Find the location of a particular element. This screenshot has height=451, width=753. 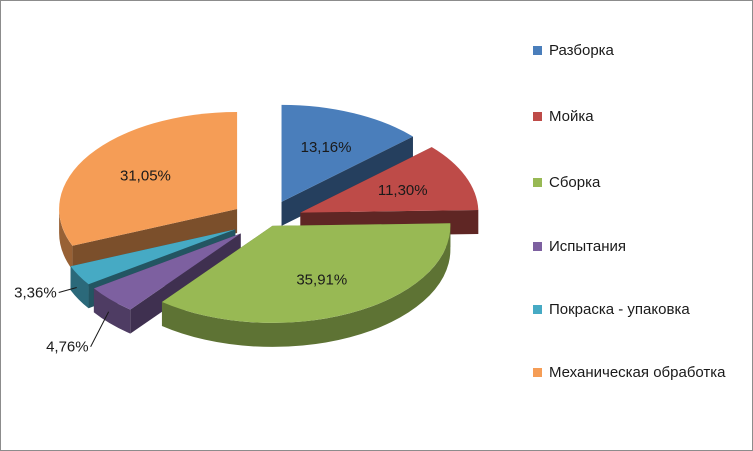

legend-item-ispytaniya: Испытания is located at coordinates (636, 247).